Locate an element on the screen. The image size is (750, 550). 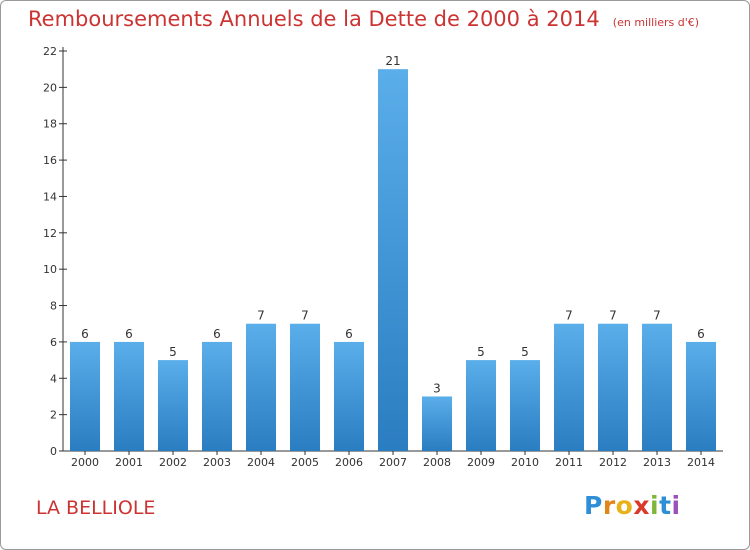
logo-letter: x is located at coordinates (641, 505).